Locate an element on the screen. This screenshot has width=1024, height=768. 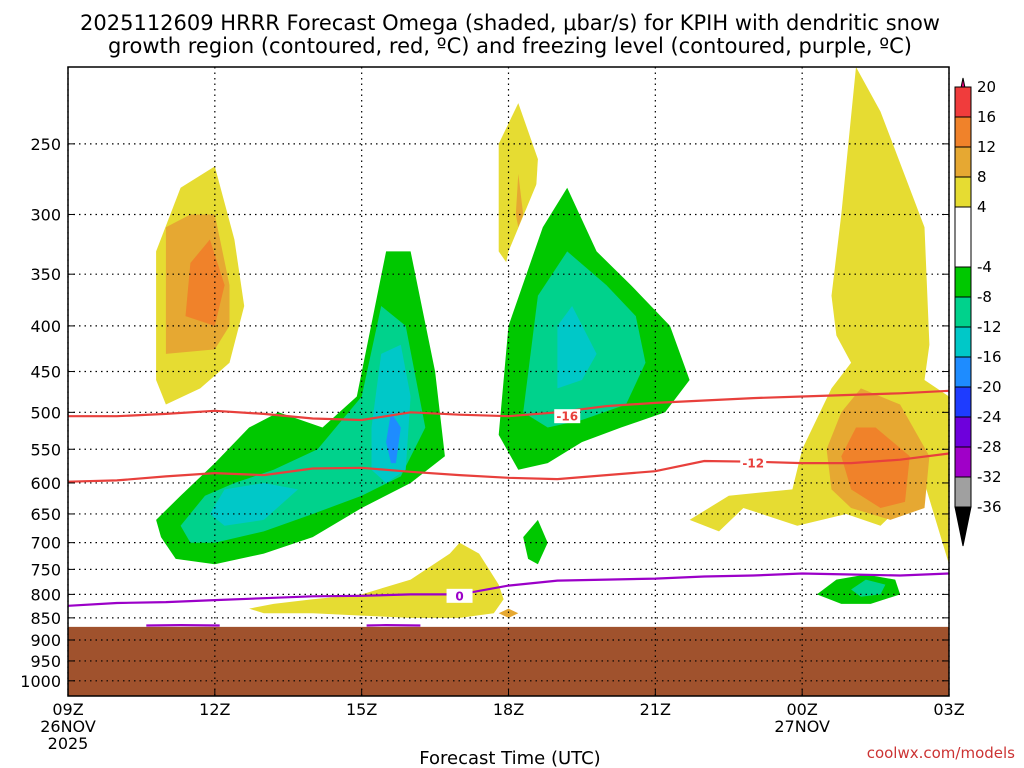
colorbar-label: -20 is located at coordinates (989, 387).